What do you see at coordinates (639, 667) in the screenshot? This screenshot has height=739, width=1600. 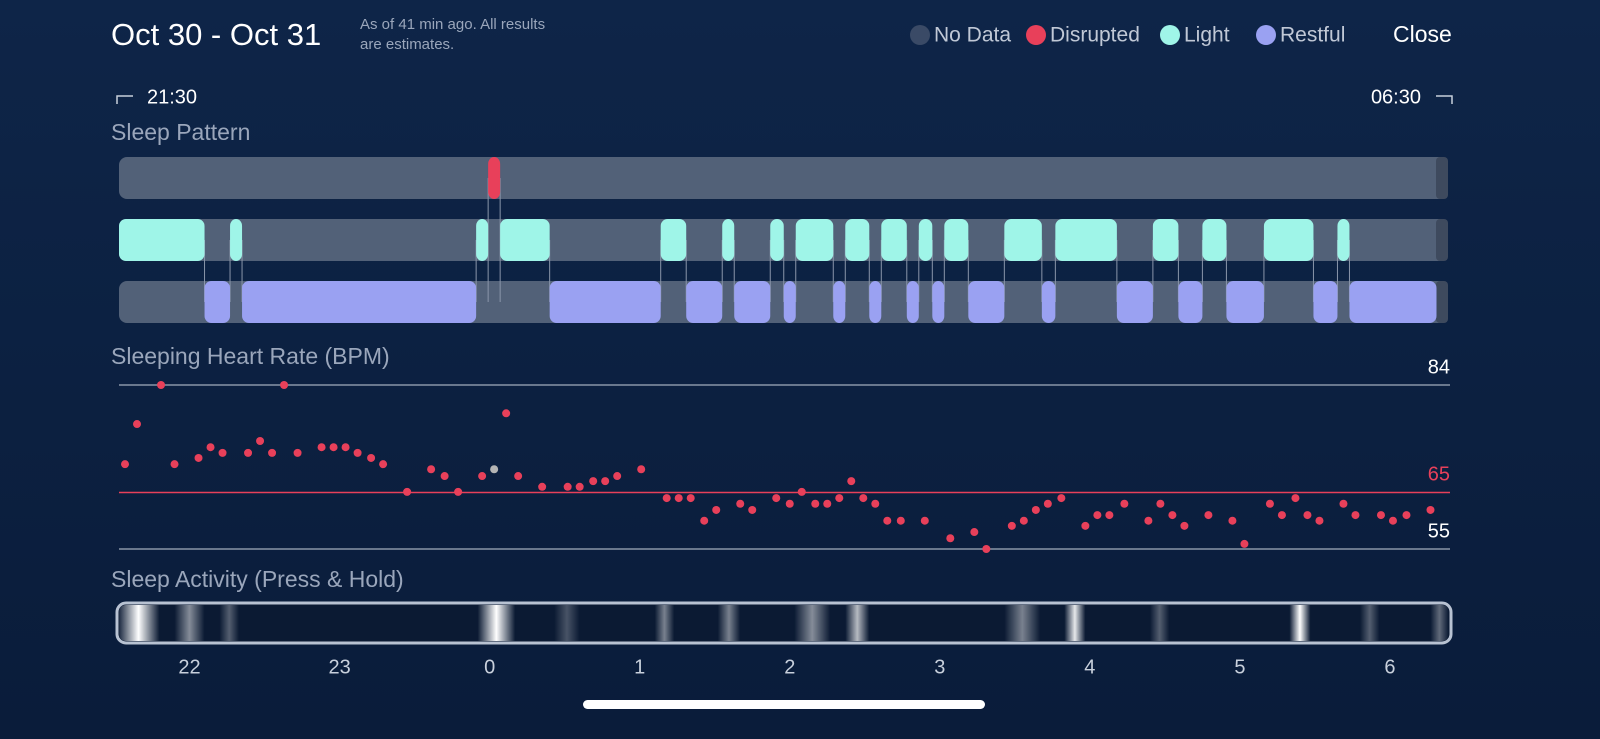 I see `x-tick-label: 1` at bounding box center [639, 667].